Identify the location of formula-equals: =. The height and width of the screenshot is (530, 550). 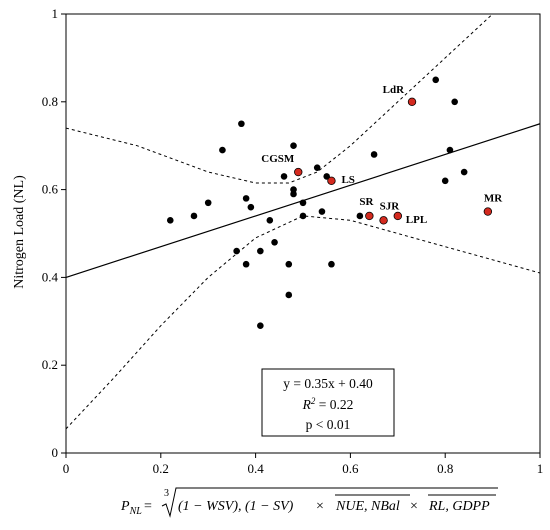
(148, 506).